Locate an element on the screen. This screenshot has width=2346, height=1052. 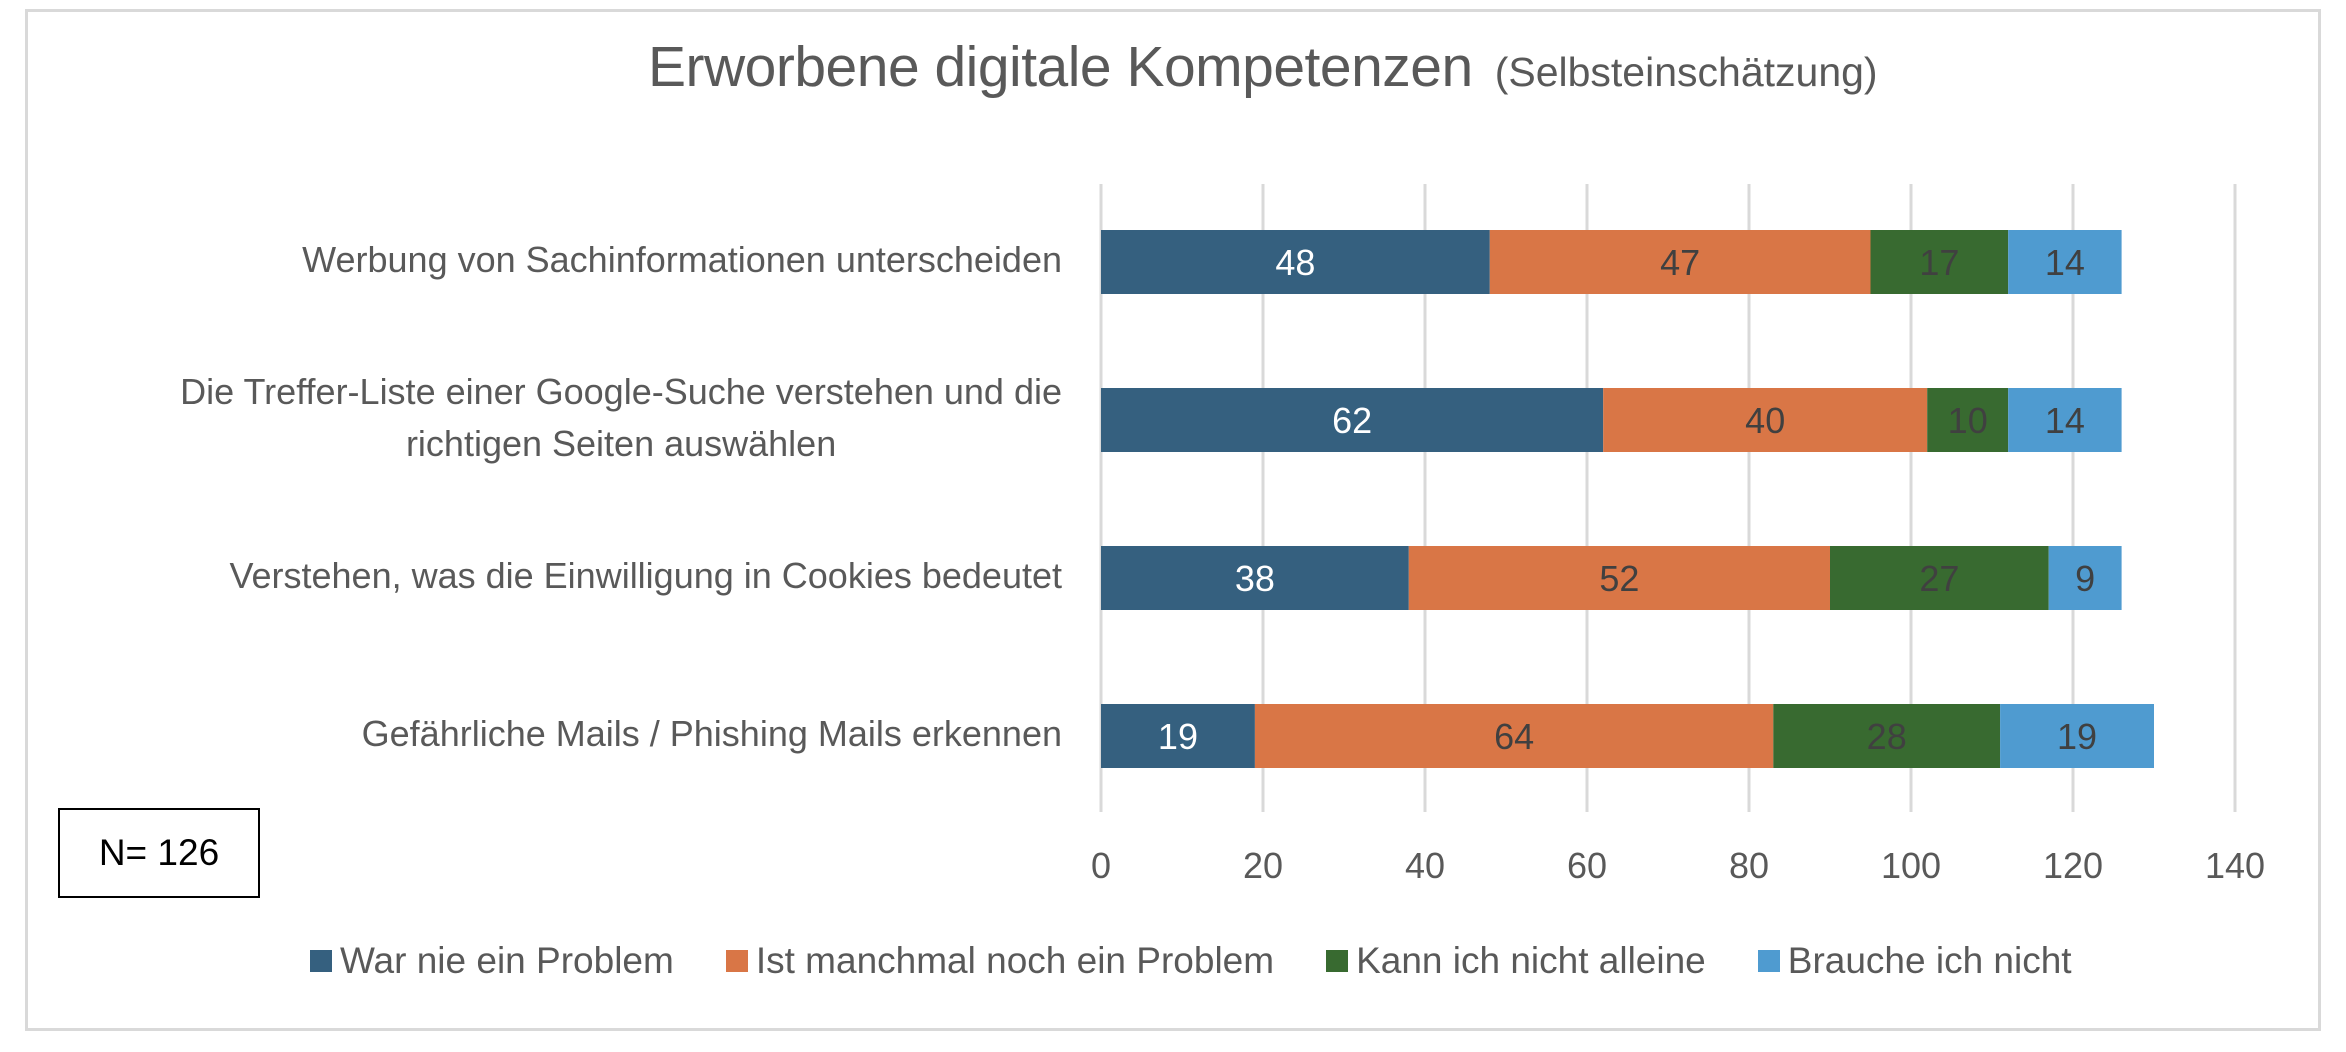
x-tick-label: 40 is located at coordinates (1425, 865).